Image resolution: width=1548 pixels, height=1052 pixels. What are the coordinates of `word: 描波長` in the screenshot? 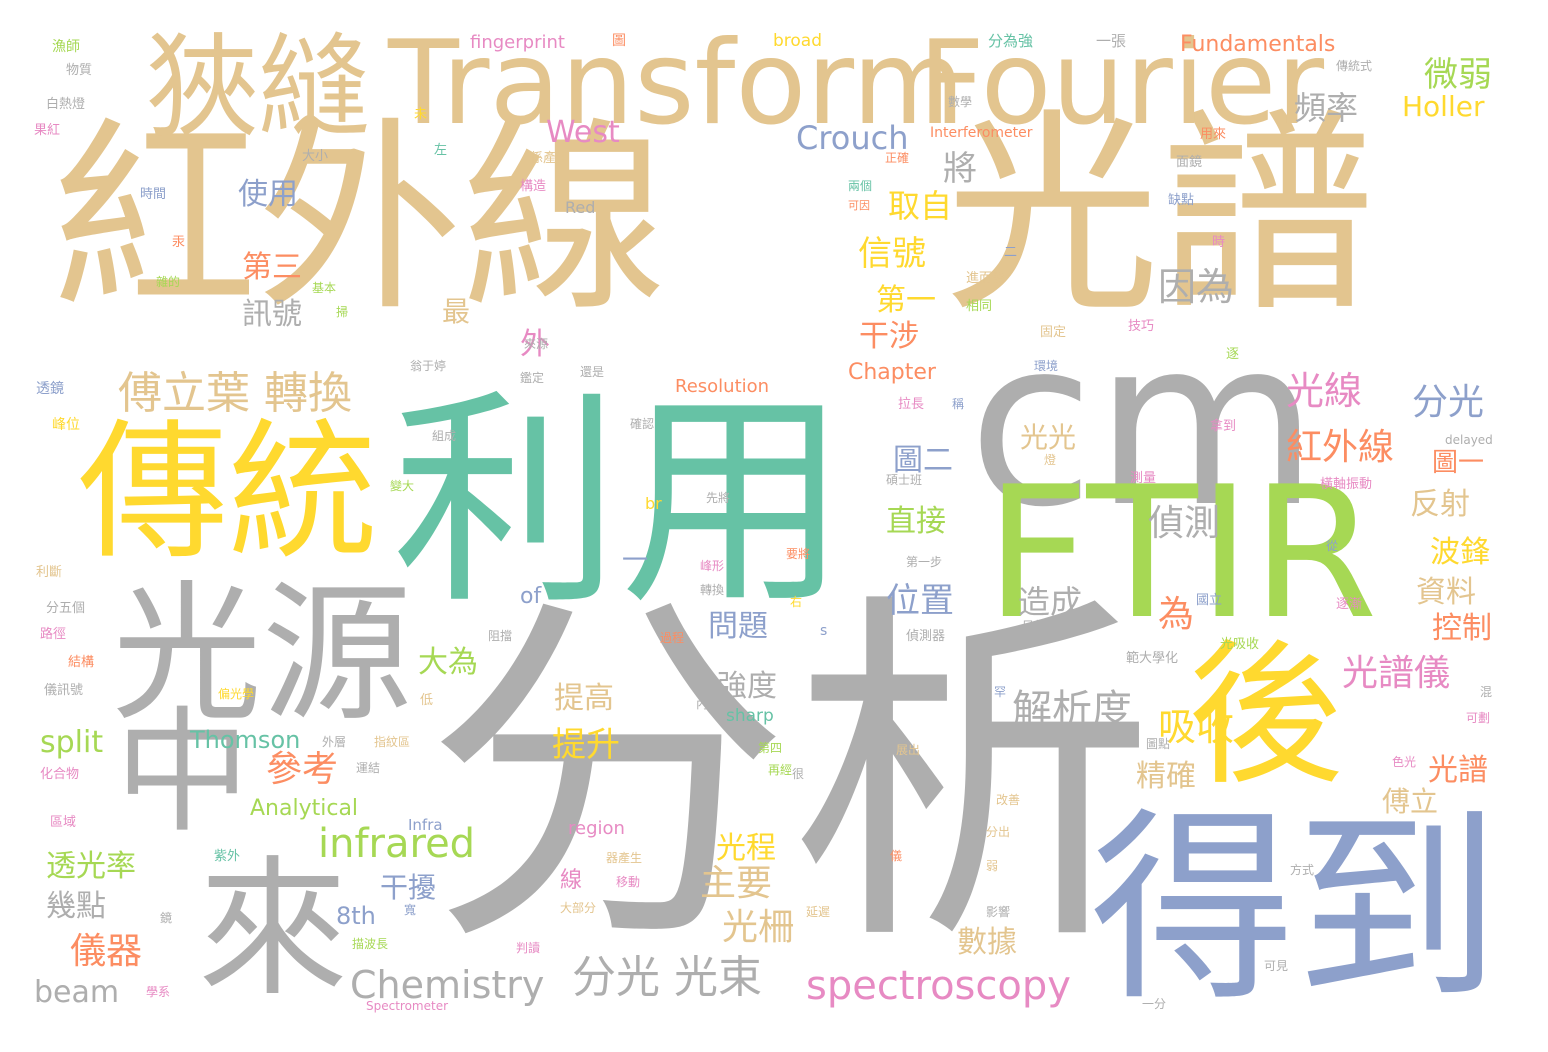 It's located at (370, 944).